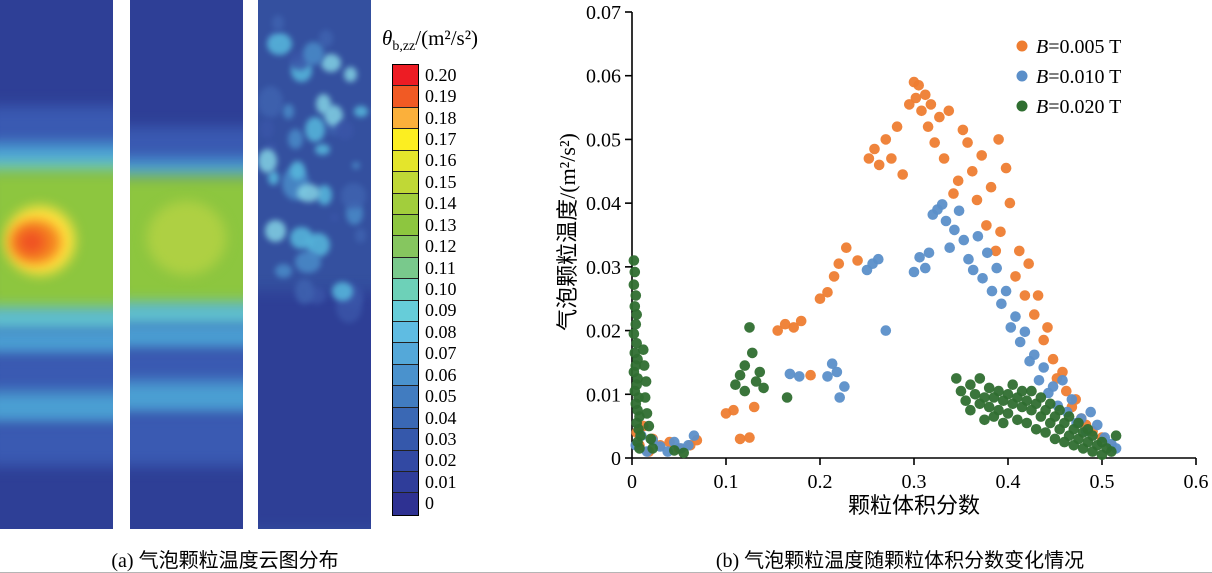 This screenshot has width=1212, height=573. I want to click on colorbar-tick-label: 0.13, so click(441, 224).